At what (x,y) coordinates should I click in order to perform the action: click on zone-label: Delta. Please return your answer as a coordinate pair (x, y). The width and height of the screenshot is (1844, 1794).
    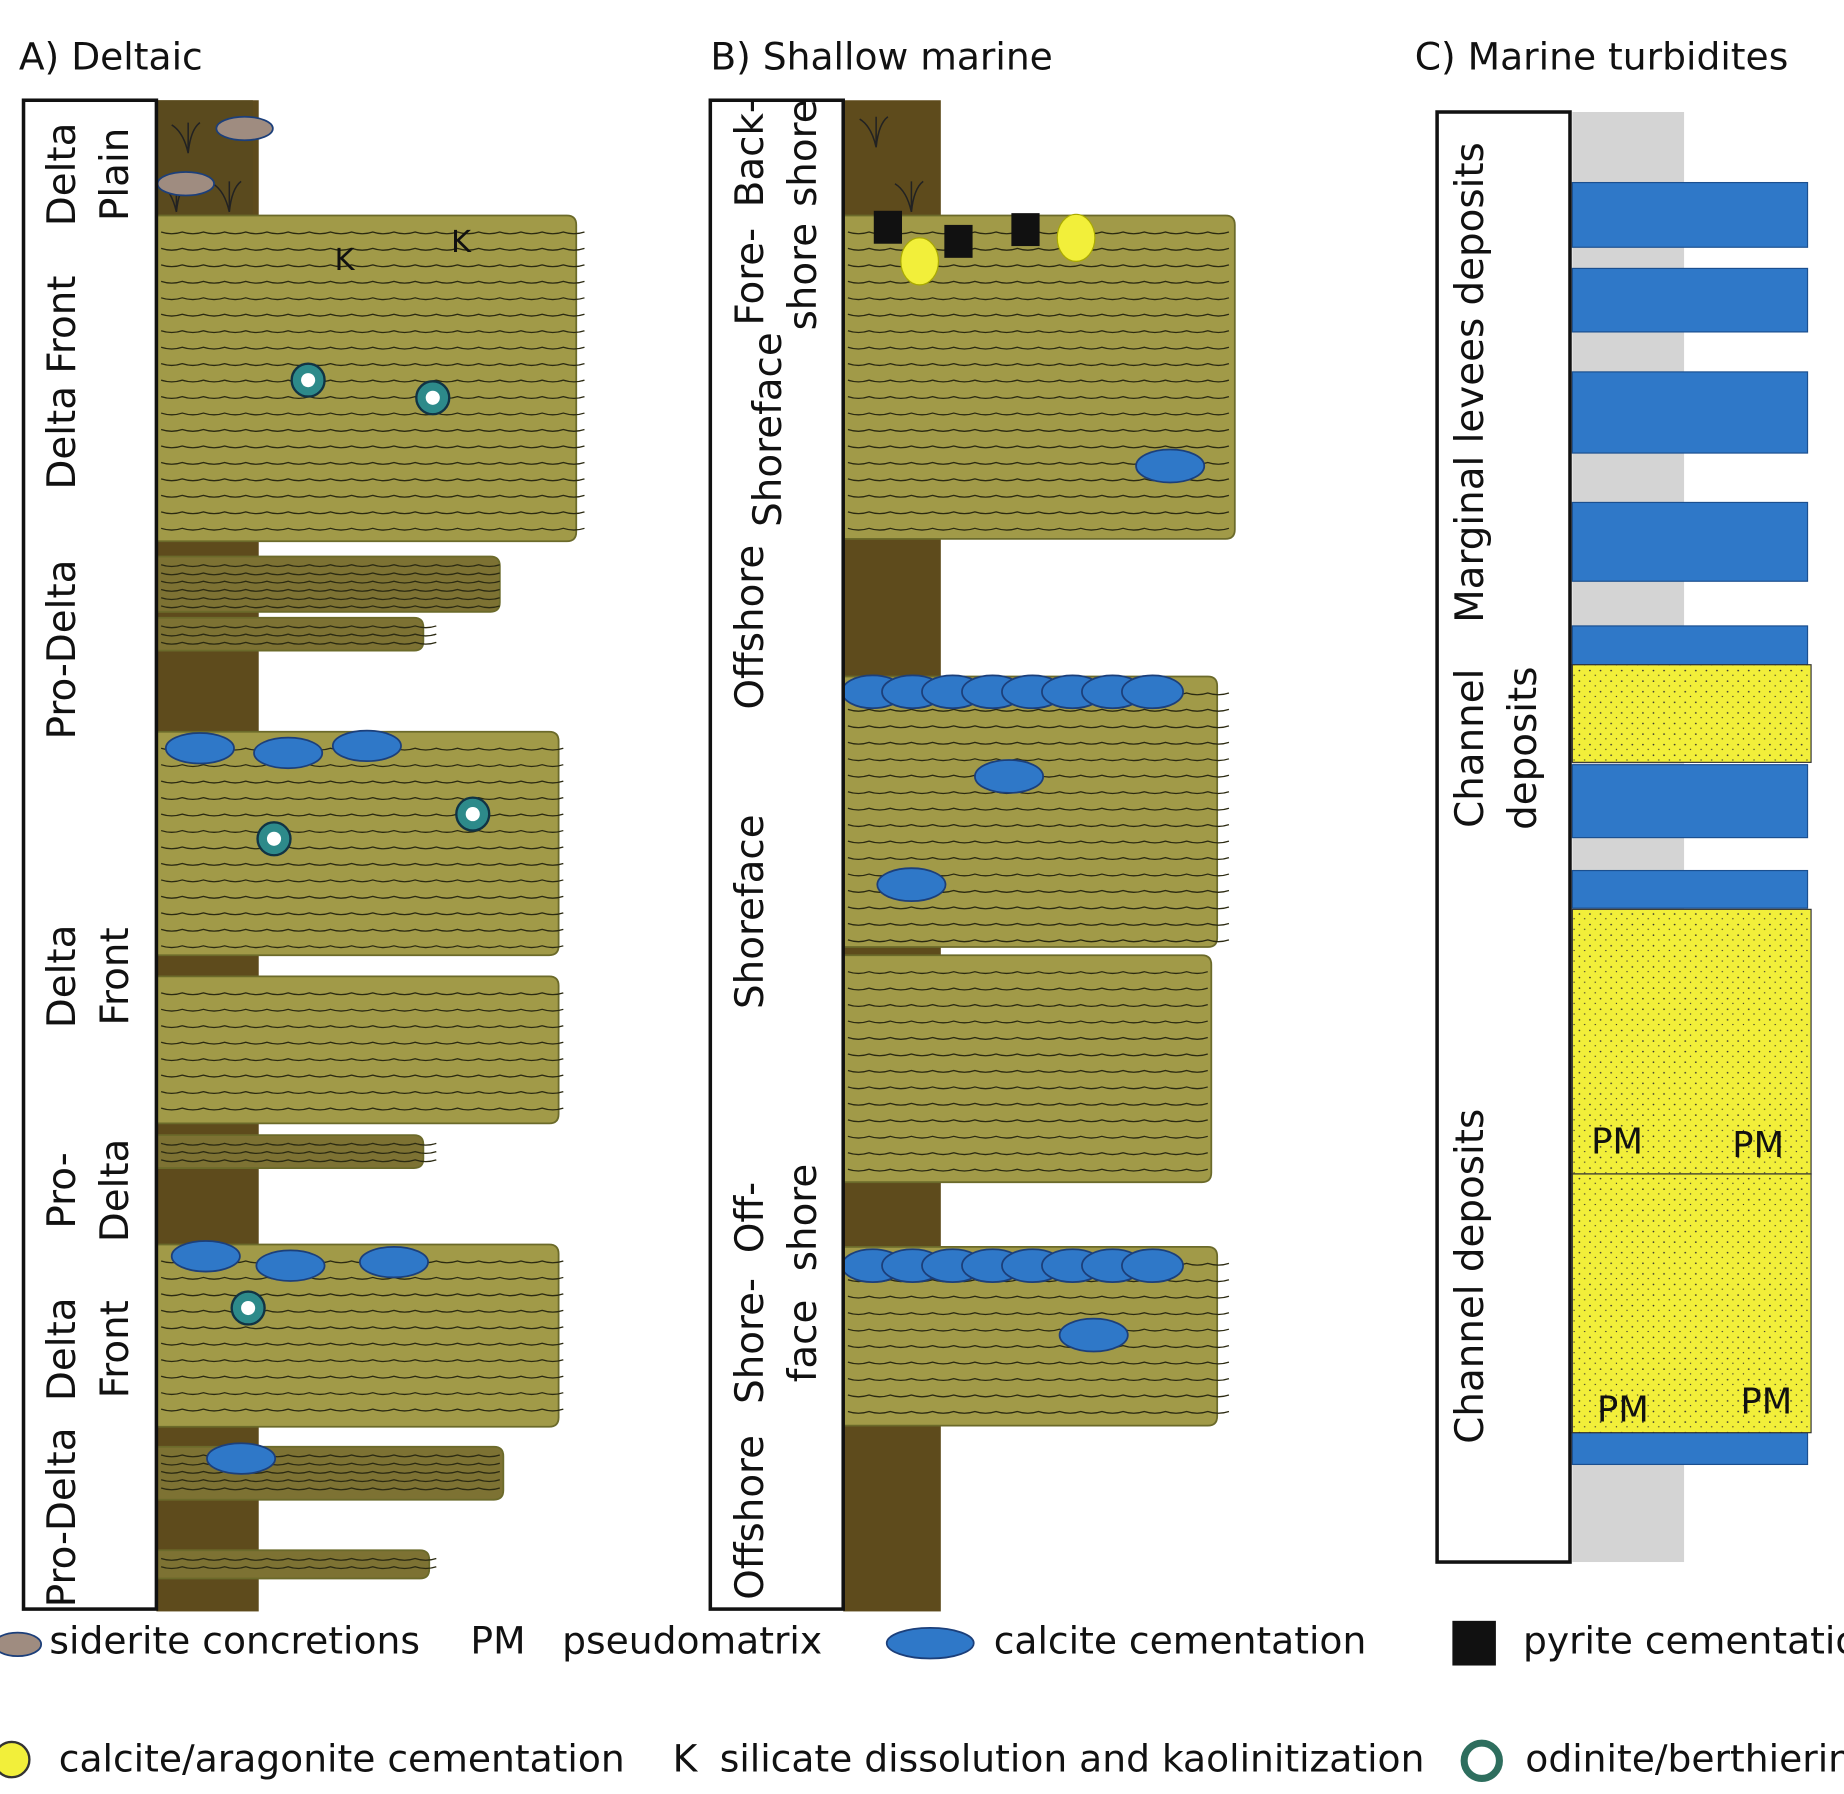
    Looking at the image, I should click on (62, 1349).